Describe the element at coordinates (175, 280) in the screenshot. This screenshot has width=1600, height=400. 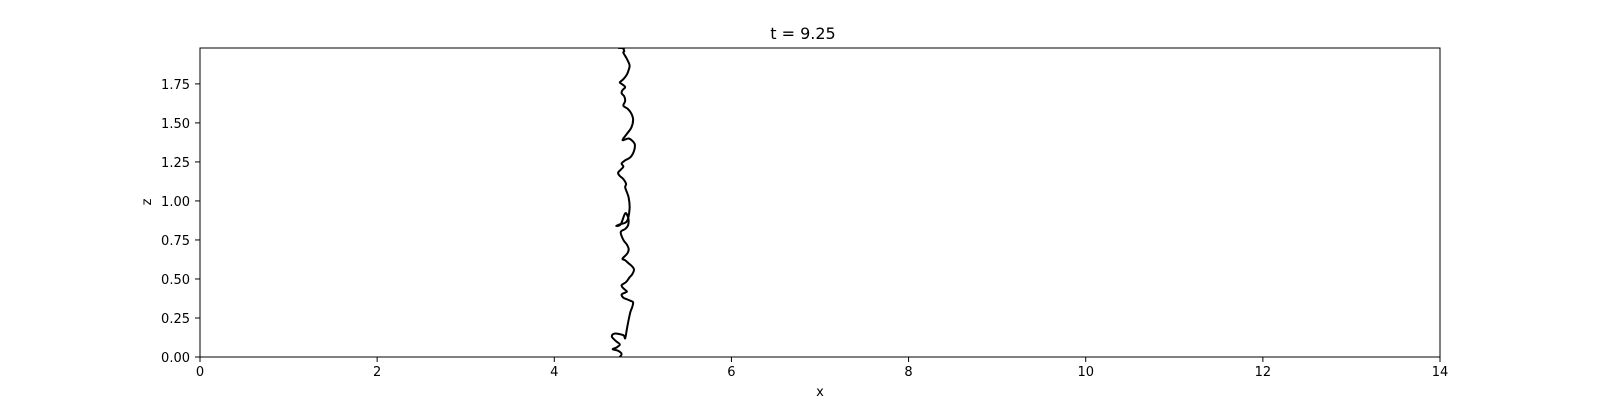
I see `y-tick-label: 0.50` at that location.